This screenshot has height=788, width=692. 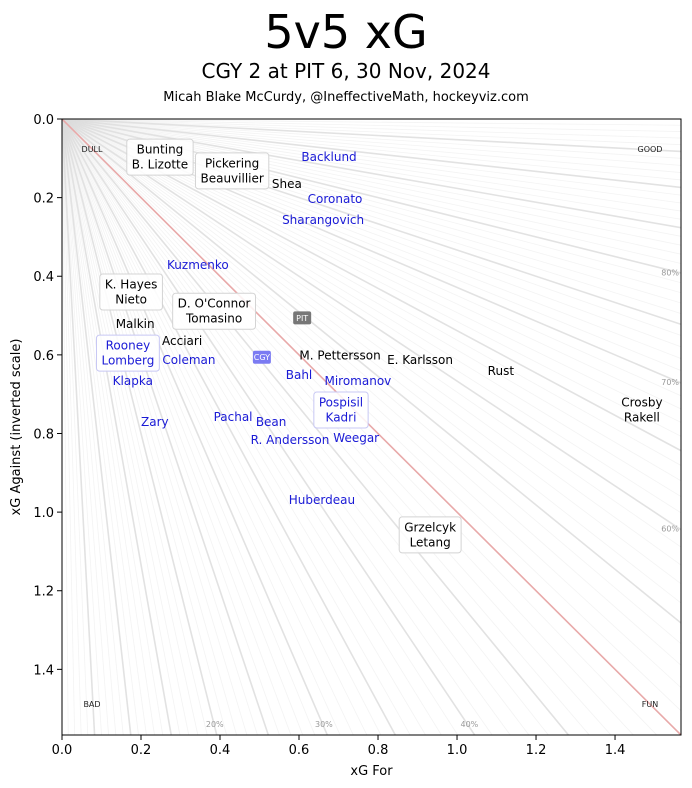 I want to click on share-label: 30%, so click(x=324, y=724).